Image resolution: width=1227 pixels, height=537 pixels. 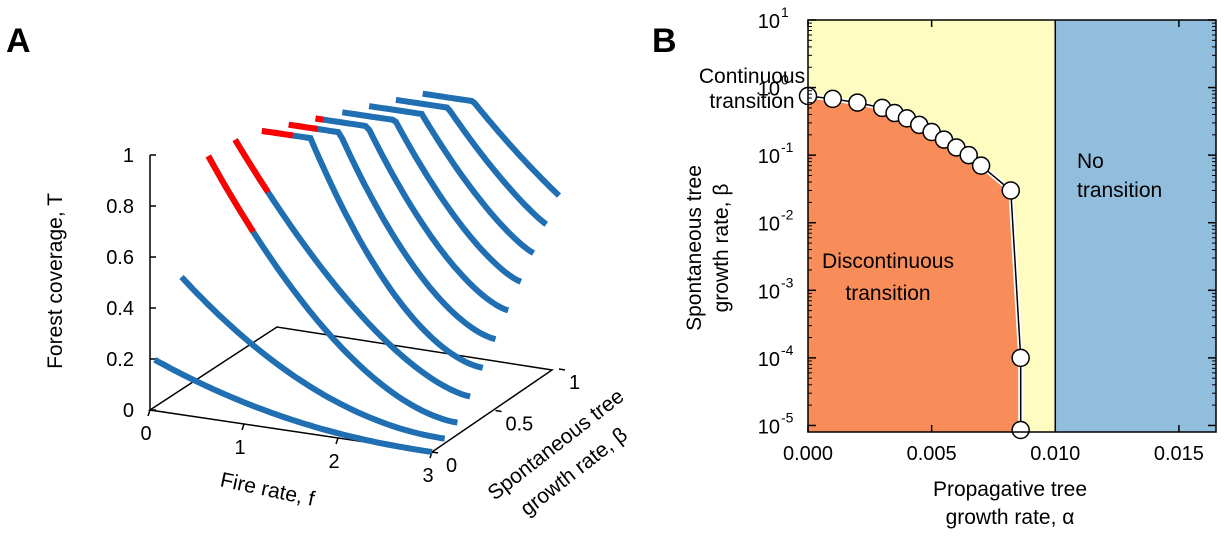 What do you see at coordinates (267, 489) in the screenshot?
I see `x-axis-label: Fire rate, f` at bounding box center [267, 489].